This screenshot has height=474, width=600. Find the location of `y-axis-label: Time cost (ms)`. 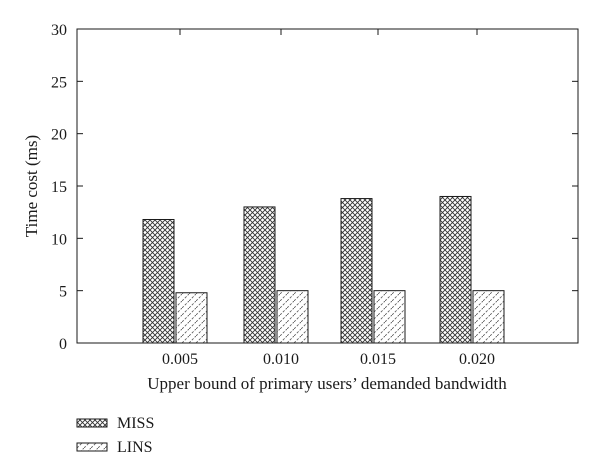

y-axis-label: Time cost (ms) is located at coordinates (31, 186).